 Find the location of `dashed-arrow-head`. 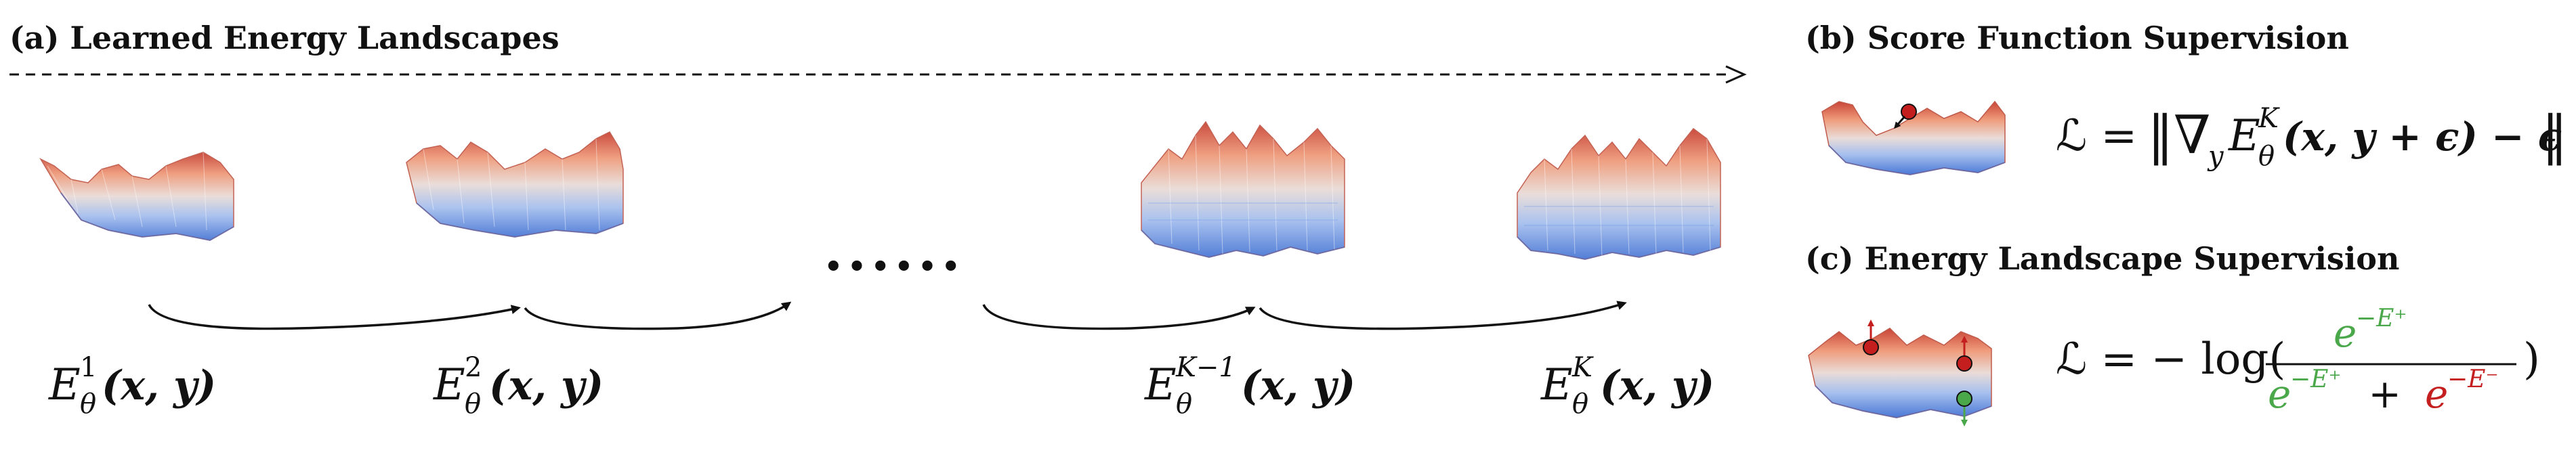

dashed-arrow-head is located at coordinates (1736, 74).